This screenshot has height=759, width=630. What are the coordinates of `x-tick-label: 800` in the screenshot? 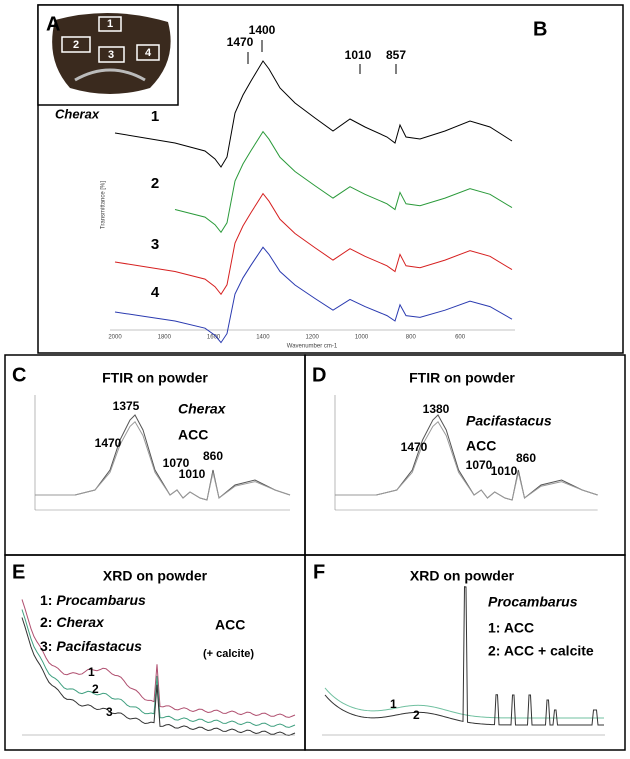 It's located at (411, 338).